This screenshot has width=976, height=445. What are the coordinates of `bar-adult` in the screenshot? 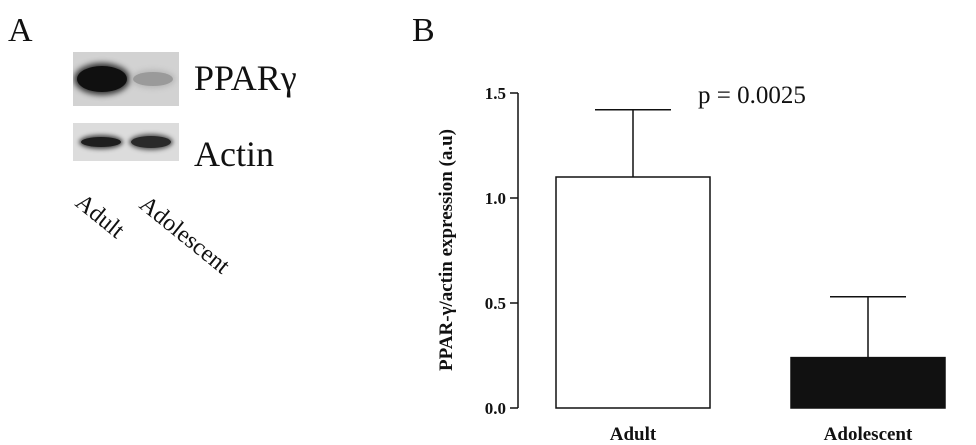 It's located at (633, 292).